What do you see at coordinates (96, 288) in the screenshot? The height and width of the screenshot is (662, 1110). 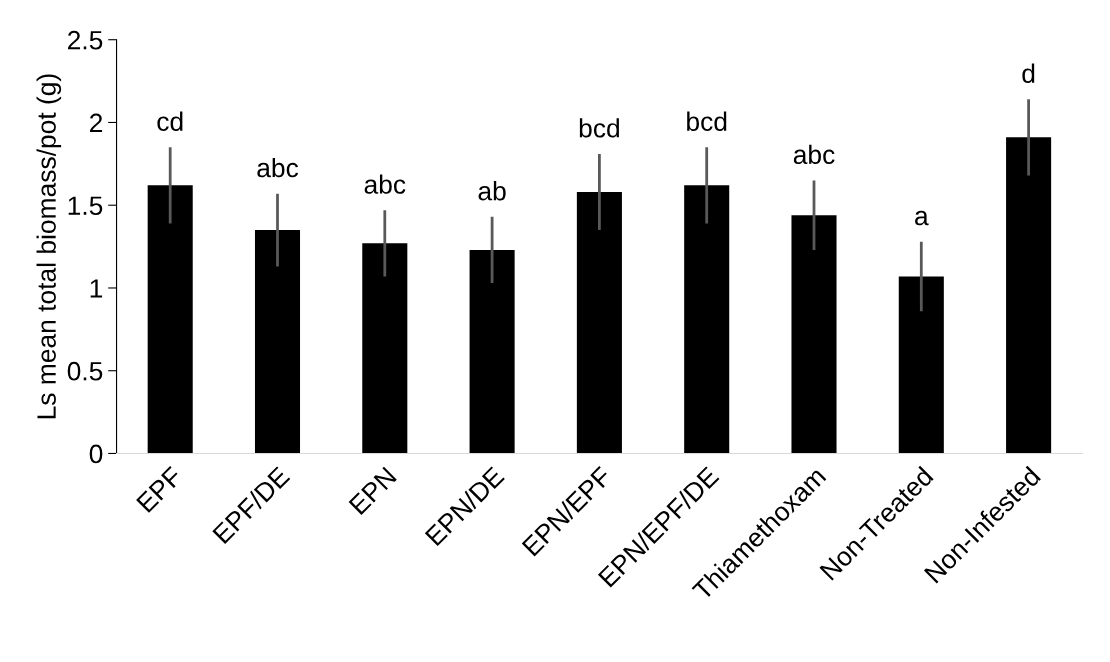 I see `y-tick-label: 1` at bounding box center [96, 288].